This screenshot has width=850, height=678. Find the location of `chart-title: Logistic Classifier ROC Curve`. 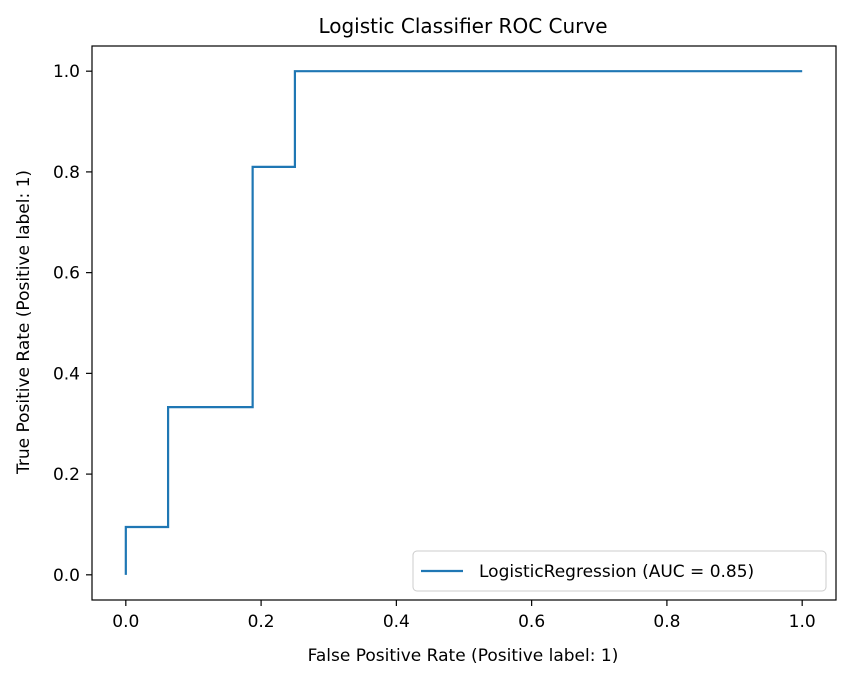

chart-title: Logistic Classifier ROC Curve is located at coordinates (462, 26).